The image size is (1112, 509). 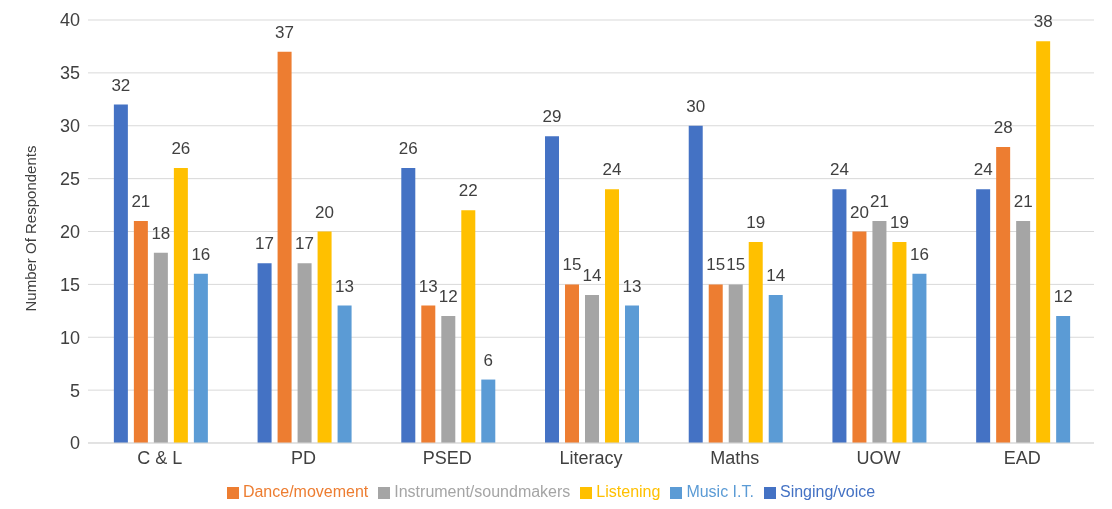 What do you see at coordinates (447, 457) in the screenshot?
I see `x-tick-label: PSED` at bounding box center [447, 457].